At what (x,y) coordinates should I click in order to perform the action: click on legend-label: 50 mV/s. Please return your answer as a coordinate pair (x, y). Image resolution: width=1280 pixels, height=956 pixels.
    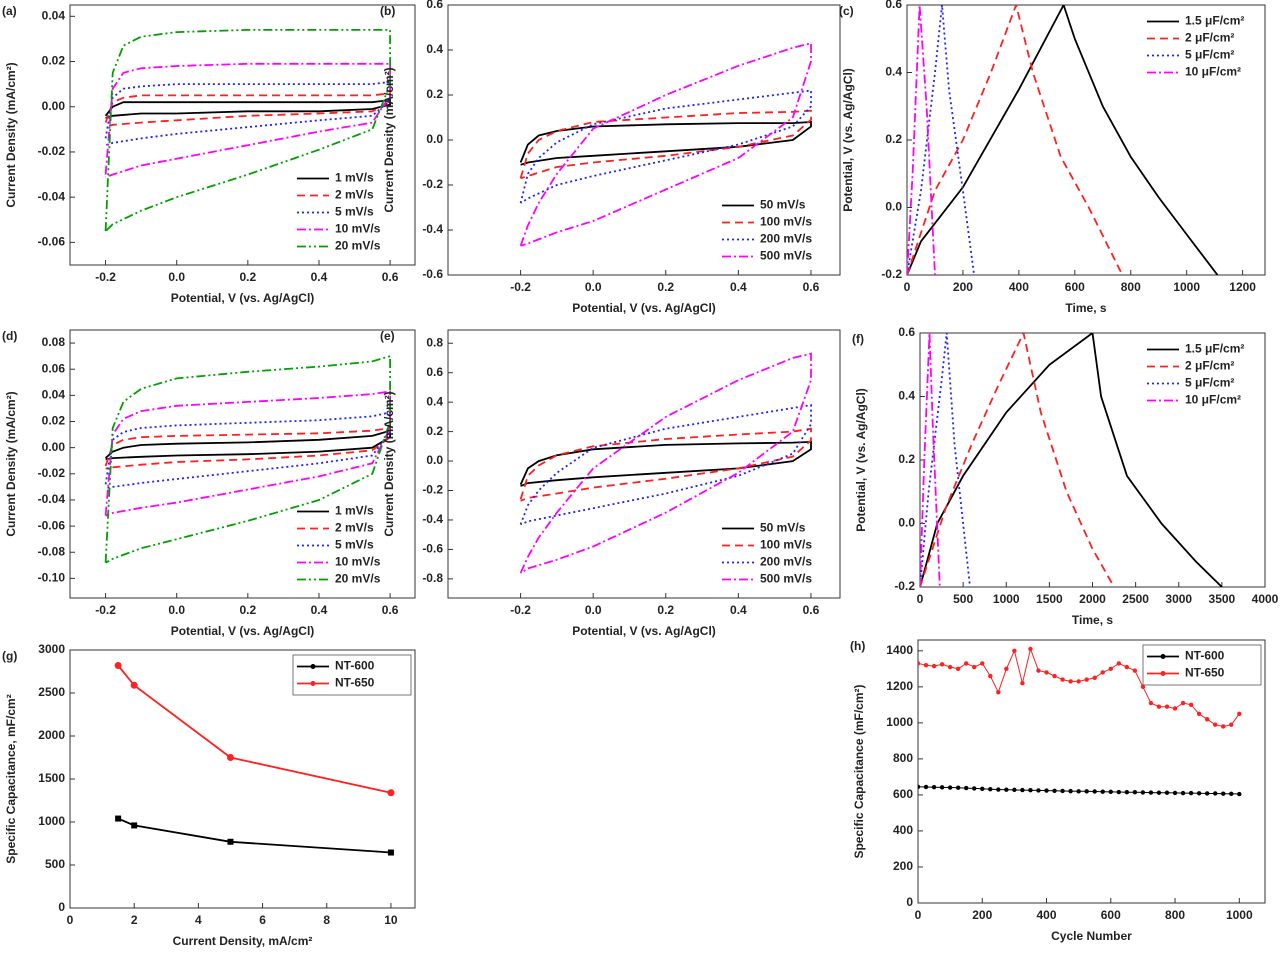
    Looking at the image, I should click on (783, 205).